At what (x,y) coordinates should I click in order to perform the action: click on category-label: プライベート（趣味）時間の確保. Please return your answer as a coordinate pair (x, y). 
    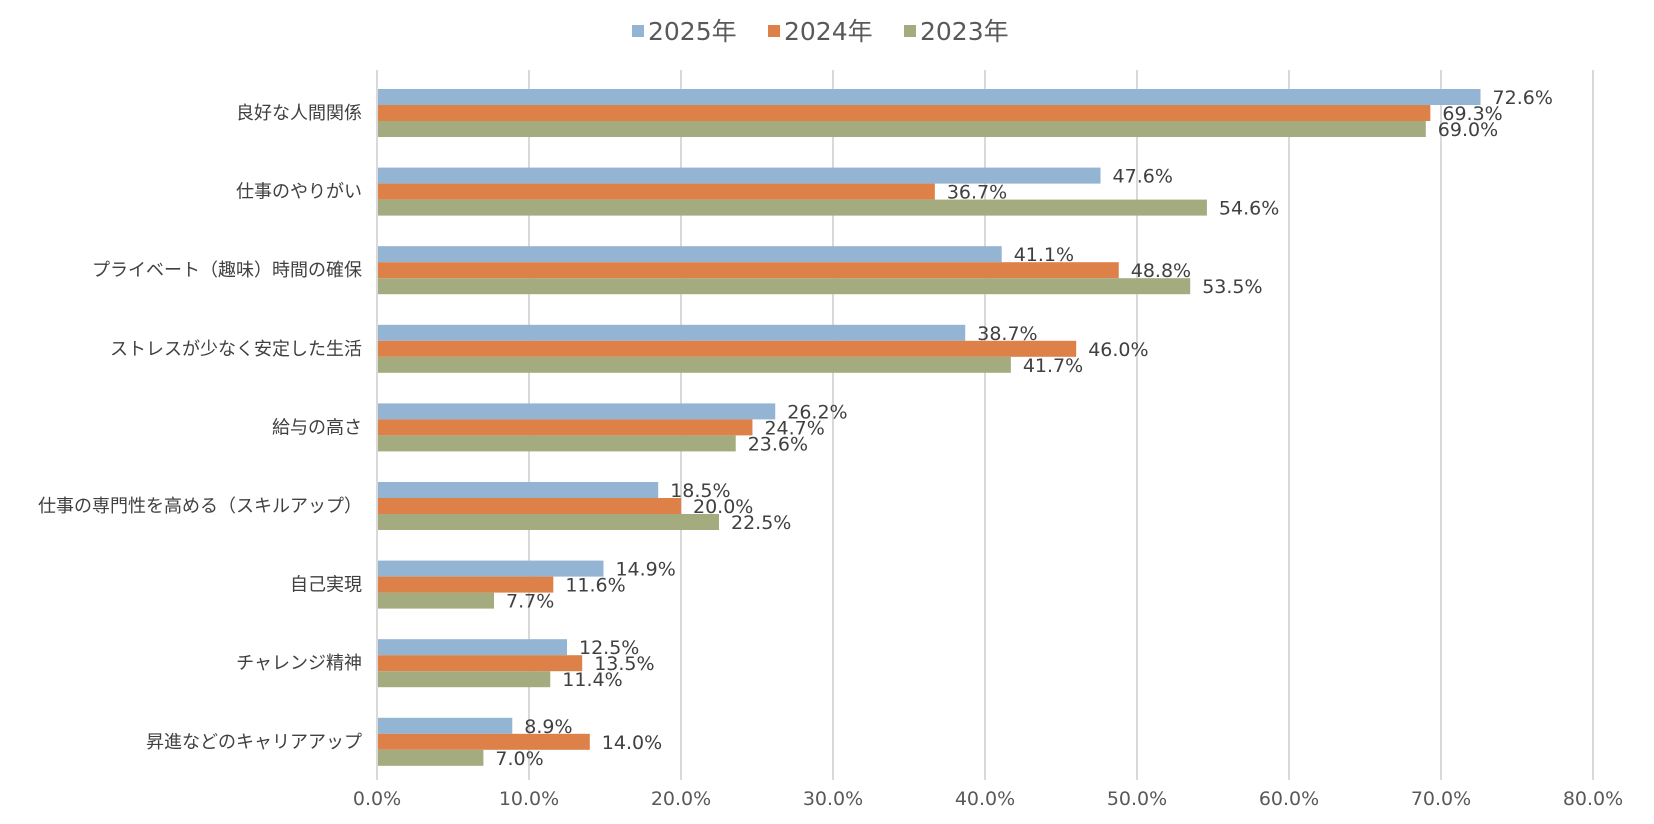
    Looking at the image, I should click on (227, 270).